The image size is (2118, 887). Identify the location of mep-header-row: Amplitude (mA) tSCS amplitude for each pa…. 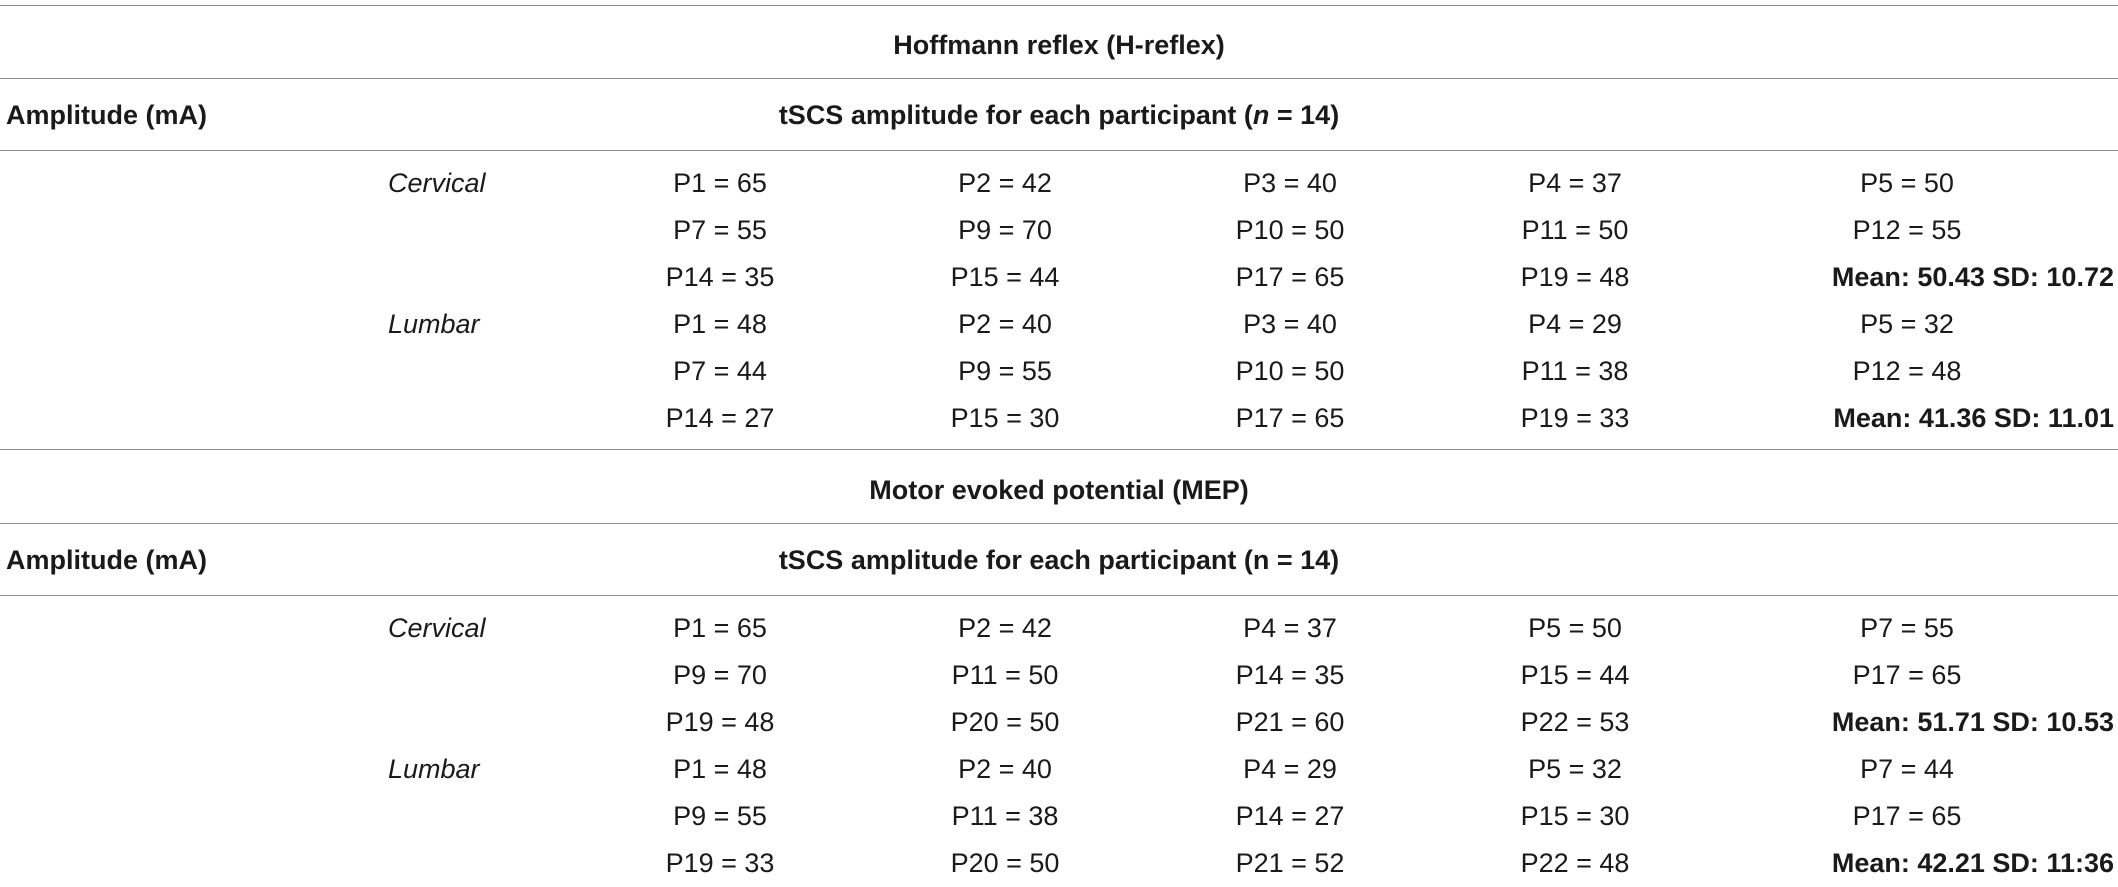
(1059, 560).